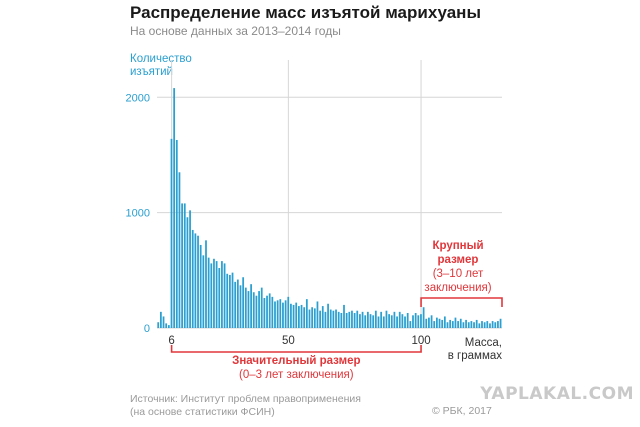 The image size is (640, 427). I want to click on chart-subtitle: На основе данных за 2013–2014 годы, so click(235, 31).